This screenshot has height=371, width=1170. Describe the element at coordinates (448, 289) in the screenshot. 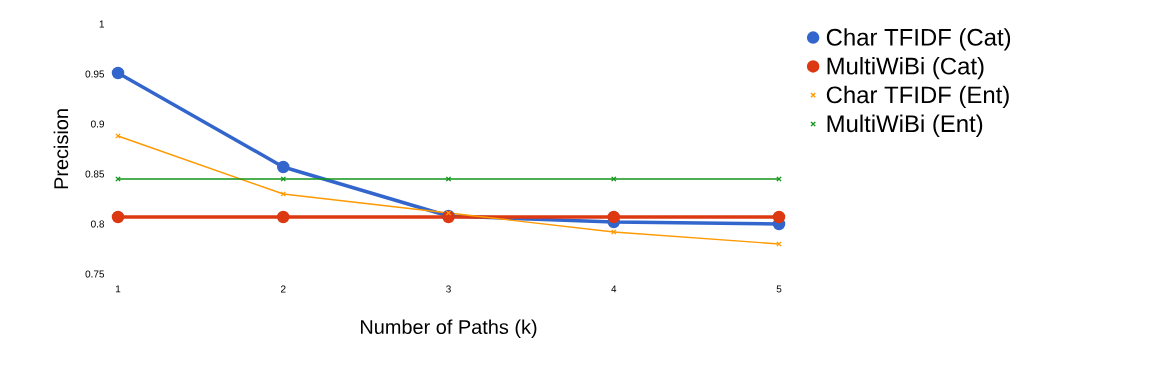

I see `x-tick-label: 3` at that location.